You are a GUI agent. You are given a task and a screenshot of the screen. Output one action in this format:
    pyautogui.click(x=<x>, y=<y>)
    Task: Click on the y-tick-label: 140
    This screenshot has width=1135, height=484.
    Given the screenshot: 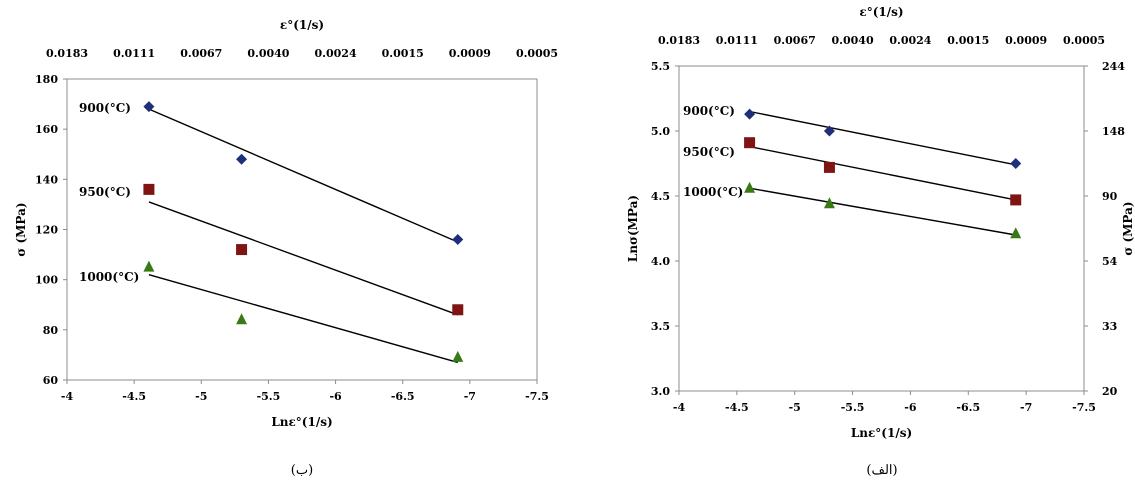 What is the action you would take?
    pyautogui.click(x=46, y=179)
    